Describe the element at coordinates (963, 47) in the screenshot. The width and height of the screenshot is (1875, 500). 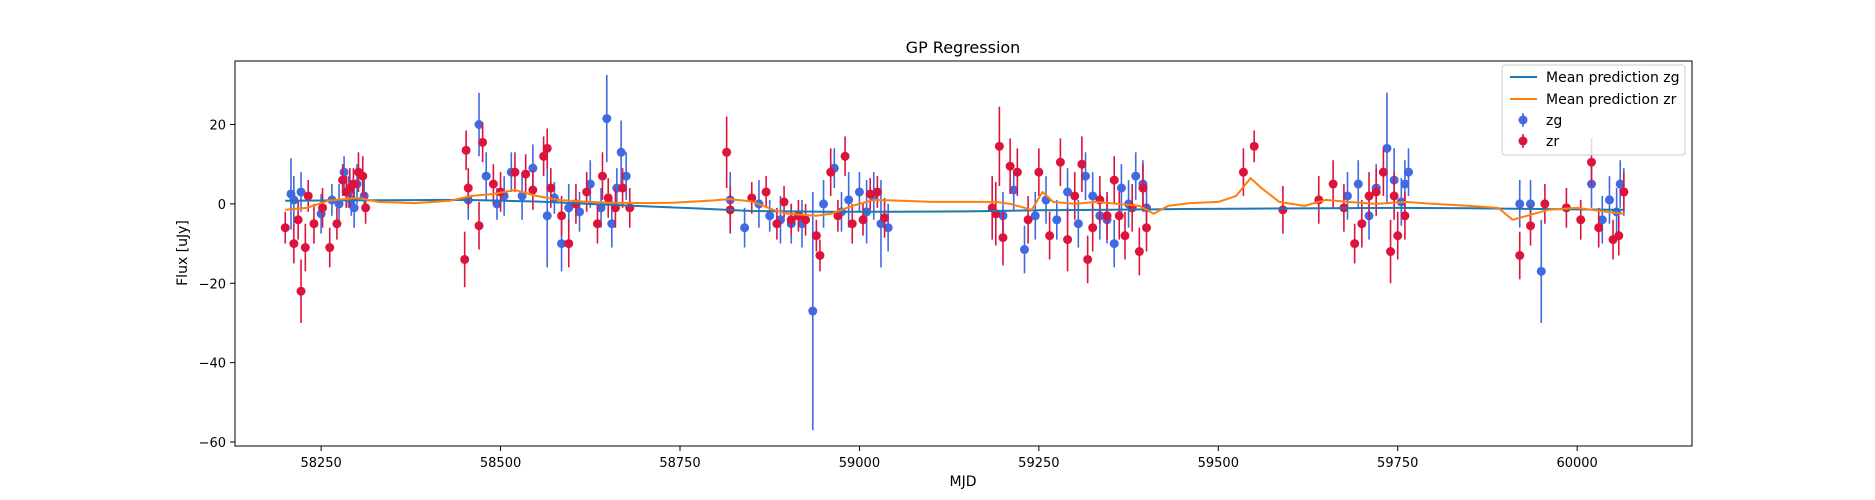
I see `chart-title: GP Regression` at that location.